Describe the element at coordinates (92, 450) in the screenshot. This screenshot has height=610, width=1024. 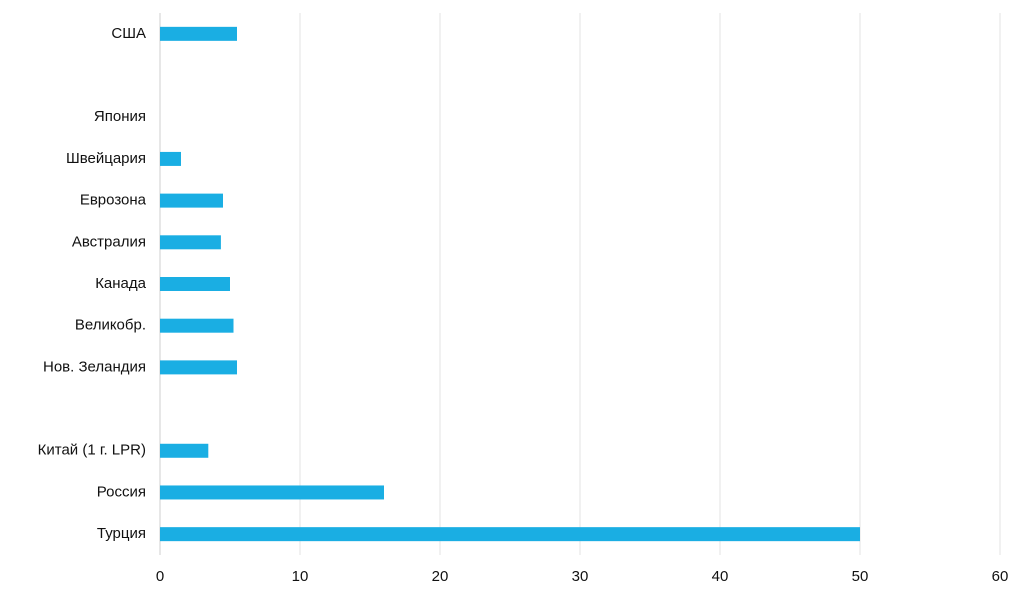
I see `y-tick-label: Китай (1 г. LPR)` at that location.